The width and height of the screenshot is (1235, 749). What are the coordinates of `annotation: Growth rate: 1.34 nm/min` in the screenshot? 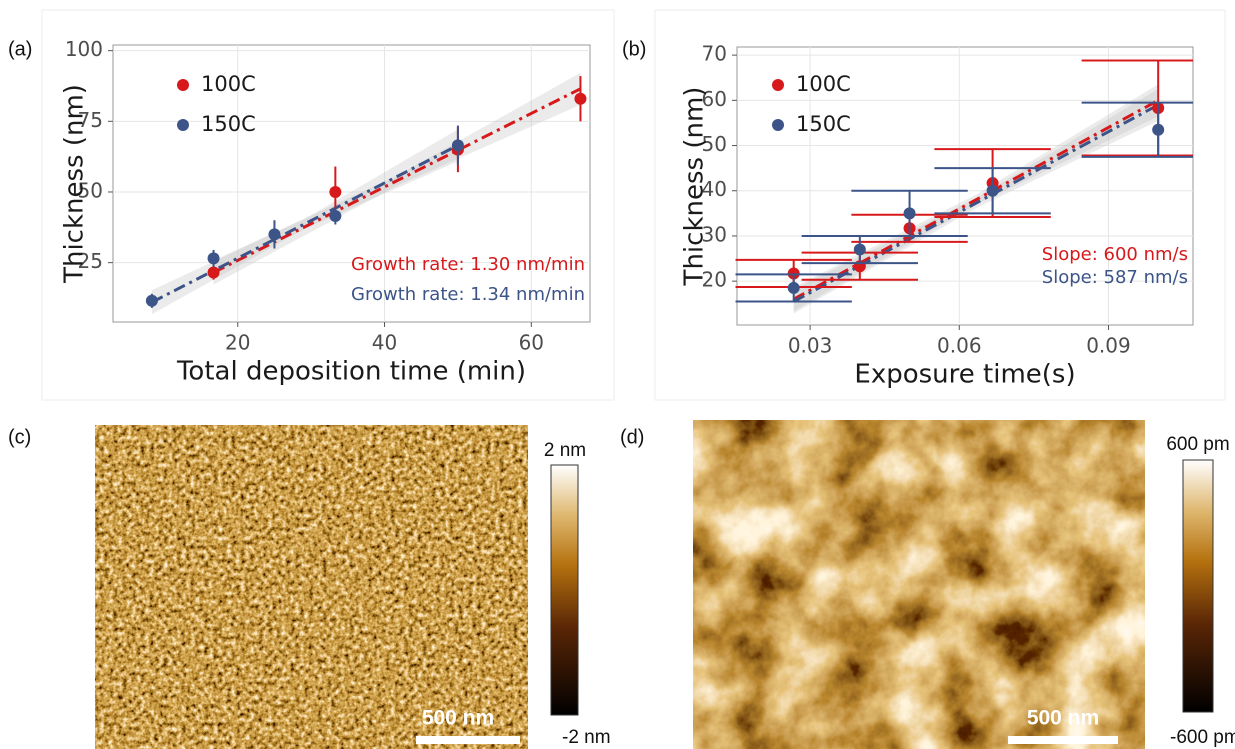 It's located at (468, 294).